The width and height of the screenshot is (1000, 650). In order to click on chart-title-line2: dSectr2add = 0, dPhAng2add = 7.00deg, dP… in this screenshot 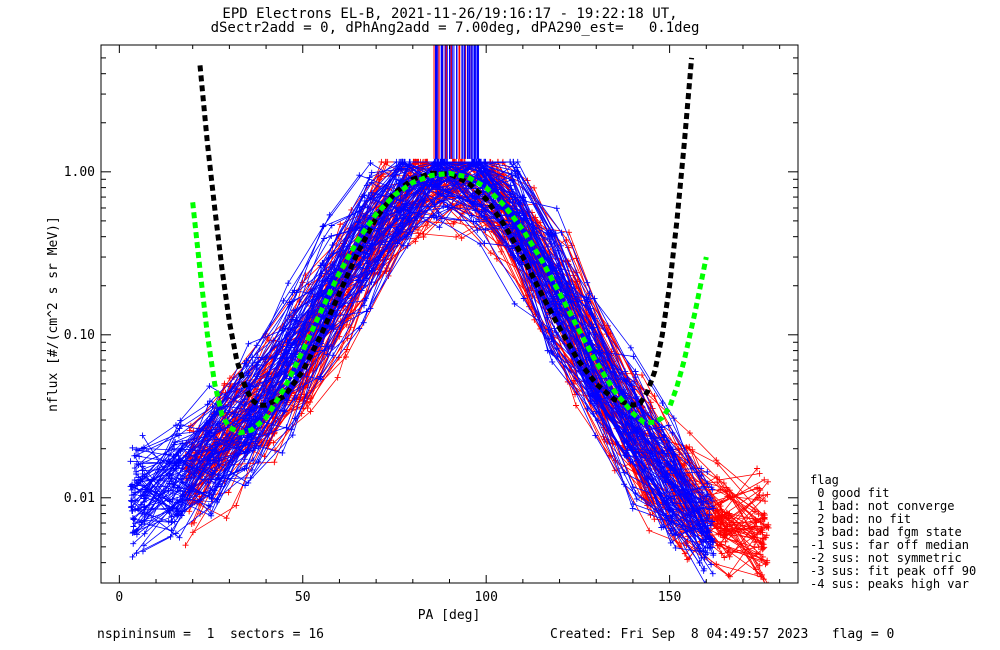, I will do `click(455, 28)`.